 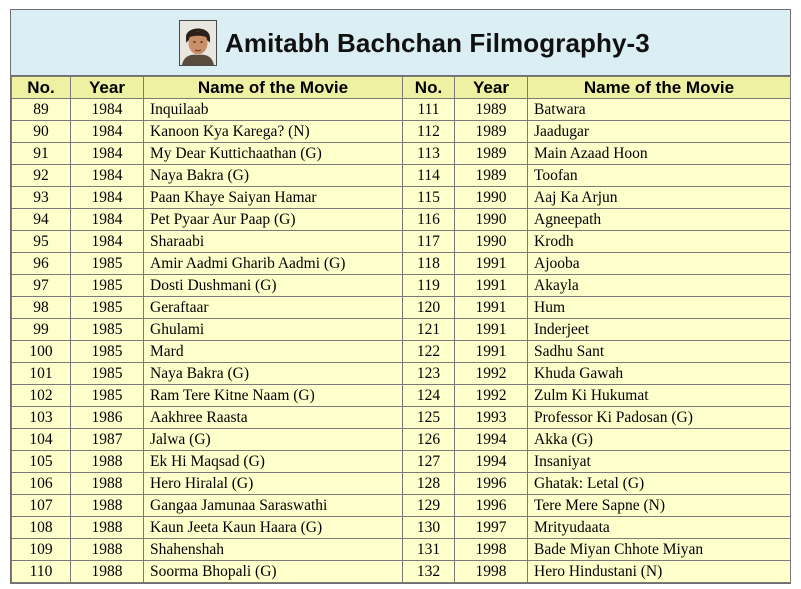 What do you see at coordinates (41, 87) in the screenshot?
I see `left-number-header: No.` at bounding box center [41, 87].